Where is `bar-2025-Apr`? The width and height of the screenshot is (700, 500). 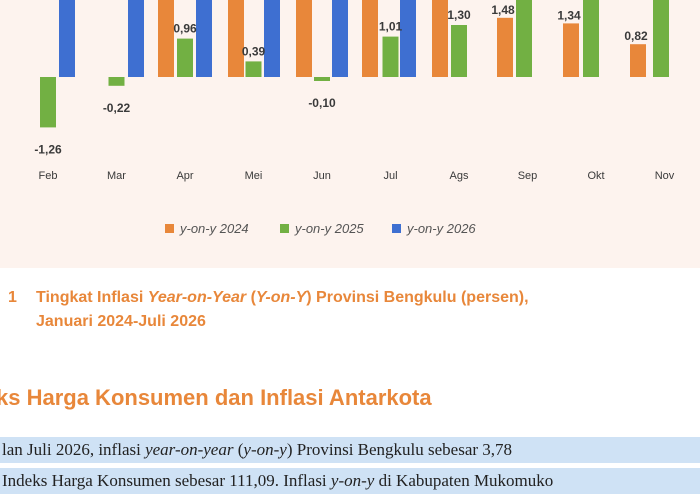 bar-2025-Apr is located at coordinates (185, 57).